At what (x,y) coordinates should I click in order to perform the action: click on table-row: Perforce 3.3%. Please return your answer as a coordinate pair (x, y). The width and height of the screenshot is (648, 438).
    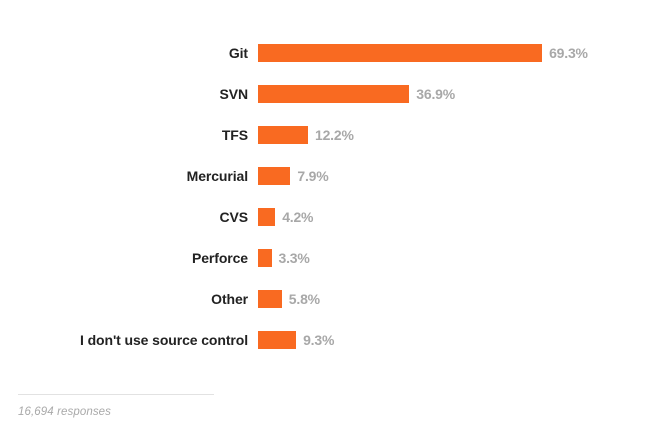
    Looking at the image, I should click on (324, 257).